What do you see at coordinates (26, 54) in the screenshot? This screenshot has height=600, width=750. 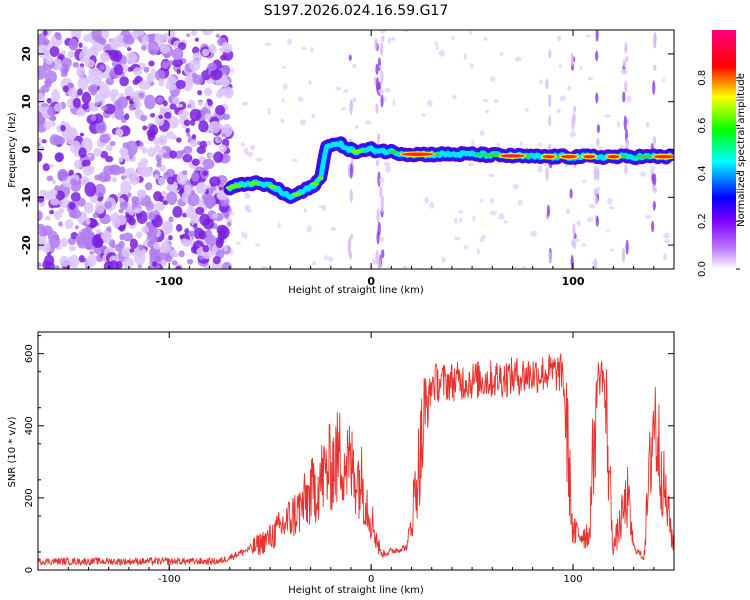 I see `y-tick-label: 20` at bounding box center [26, 54].